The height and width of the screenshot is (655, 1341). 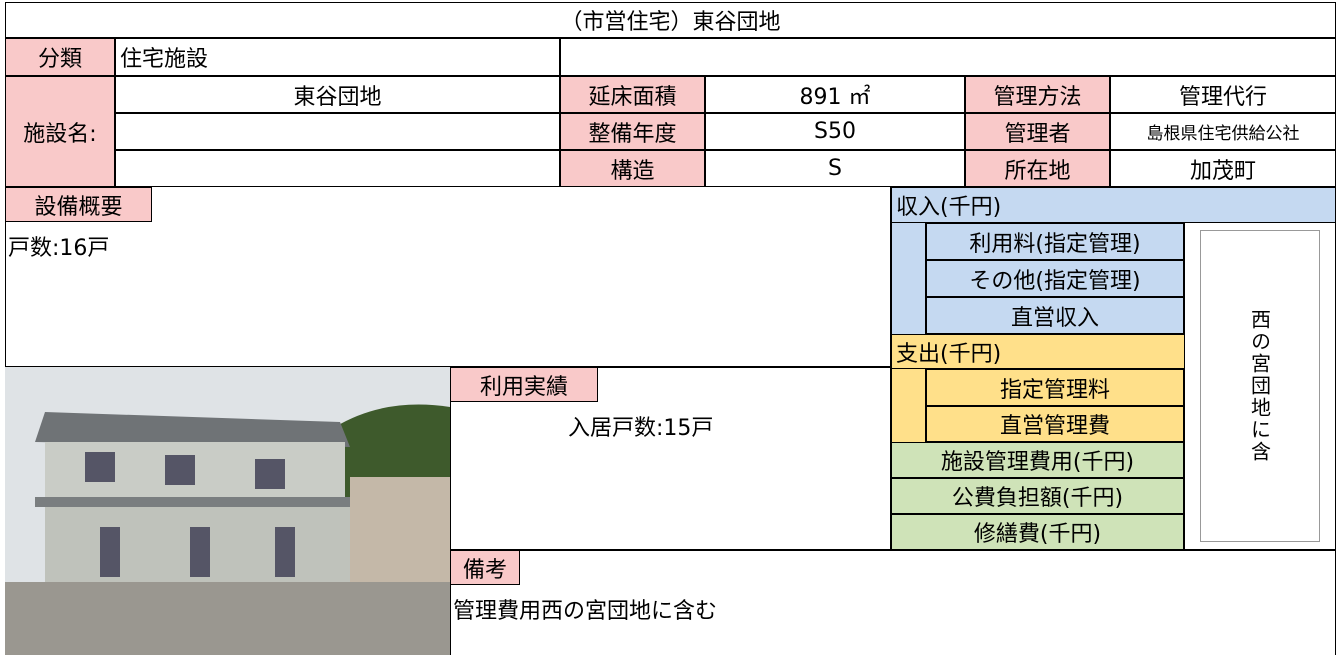 What do you see at coordinates (585, 611) in the screenshot?
I see `text: 管理費用西の宮団地に含む` at bounding box center [585, 611].